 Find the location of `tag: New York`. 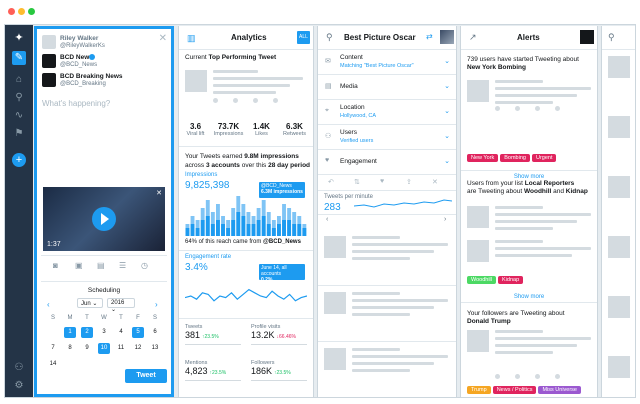

tag: New York is located at coordinates (483, 158).